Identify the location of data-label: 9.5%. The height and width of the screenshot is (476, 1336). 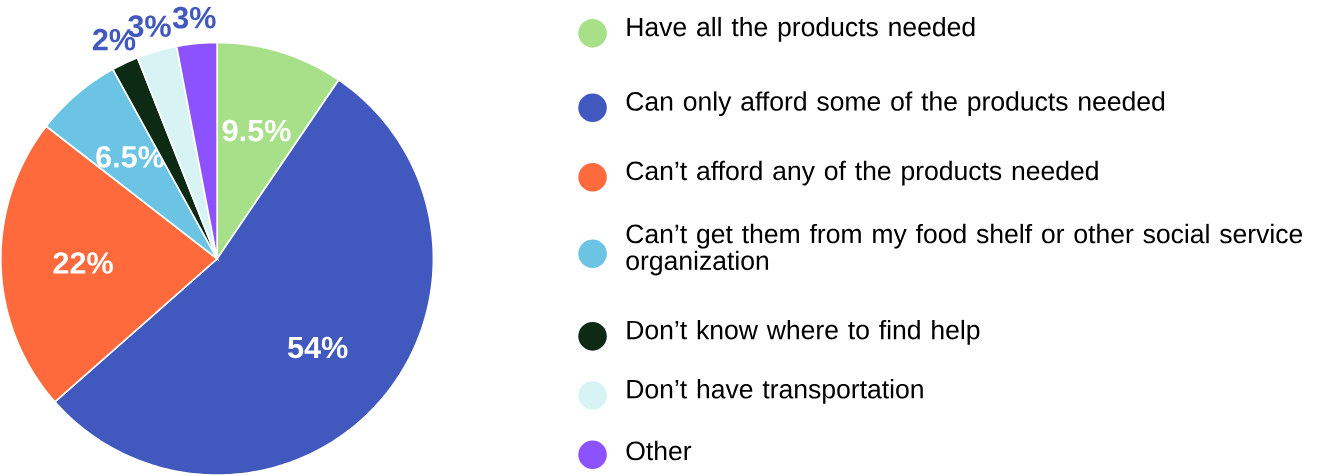
(256, 130).